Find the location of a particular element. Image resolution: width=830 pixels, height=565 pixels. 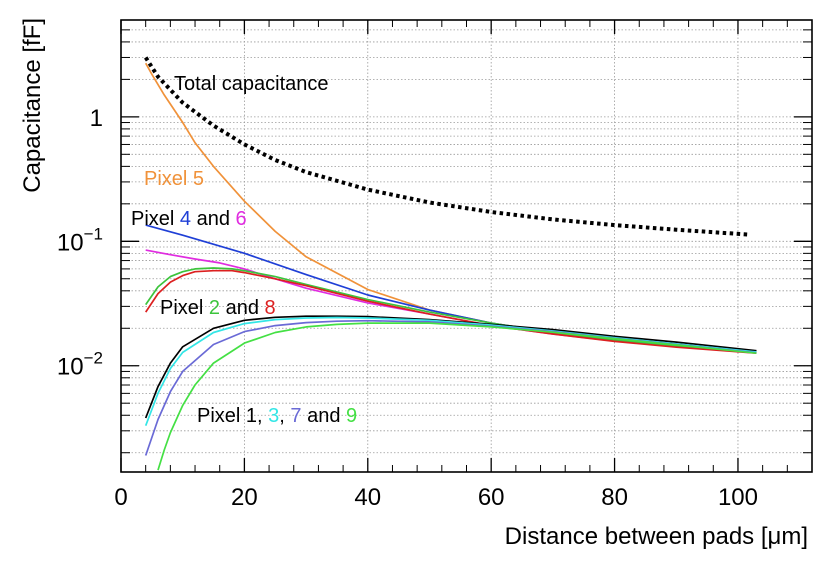

y-tick-labels: 10⁻² 10⁻¹ 1 is located at coordinates (80, 243).